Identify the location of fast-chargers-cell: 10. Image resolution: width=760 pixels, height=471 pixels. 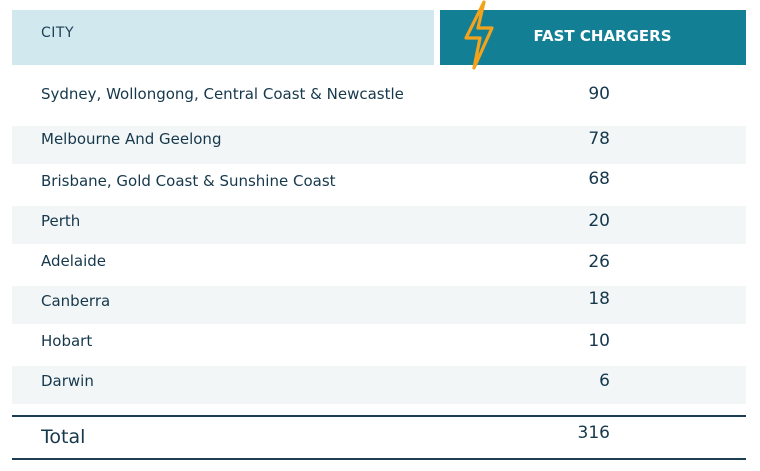
(599, 341).